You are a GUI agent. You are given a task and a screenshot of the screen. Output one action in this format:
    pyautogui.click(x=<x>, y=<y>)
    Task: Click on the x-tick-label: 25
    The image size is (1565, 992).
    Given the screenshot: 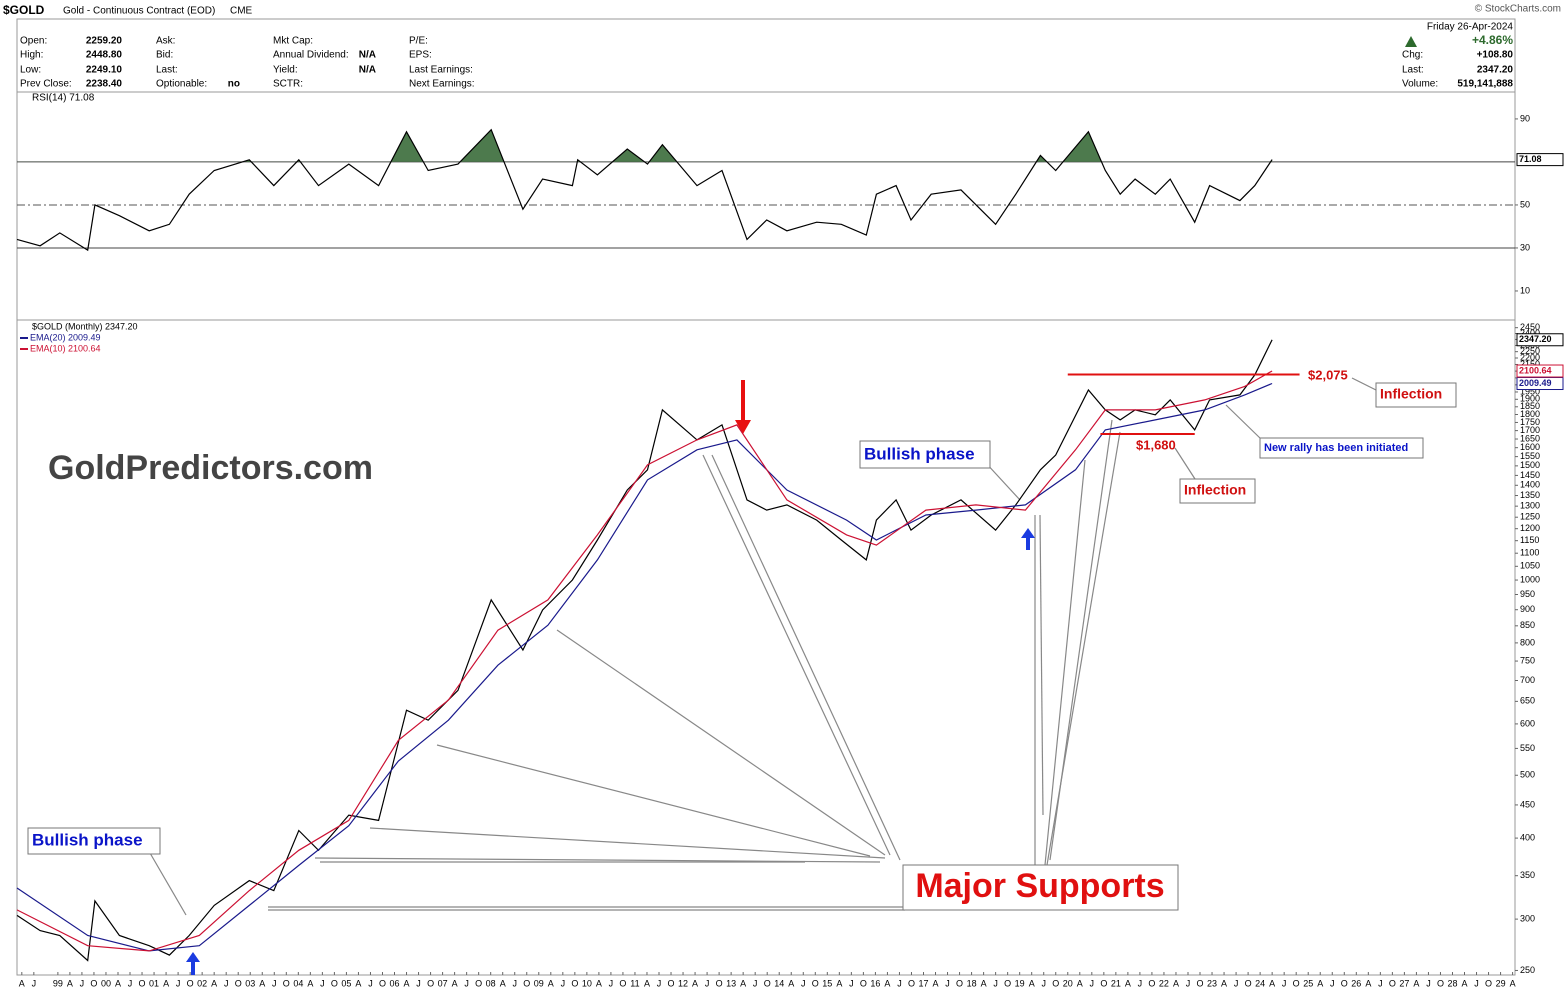 What is the action you would take?
    pyautogui.click(x=1308, y=983)
    